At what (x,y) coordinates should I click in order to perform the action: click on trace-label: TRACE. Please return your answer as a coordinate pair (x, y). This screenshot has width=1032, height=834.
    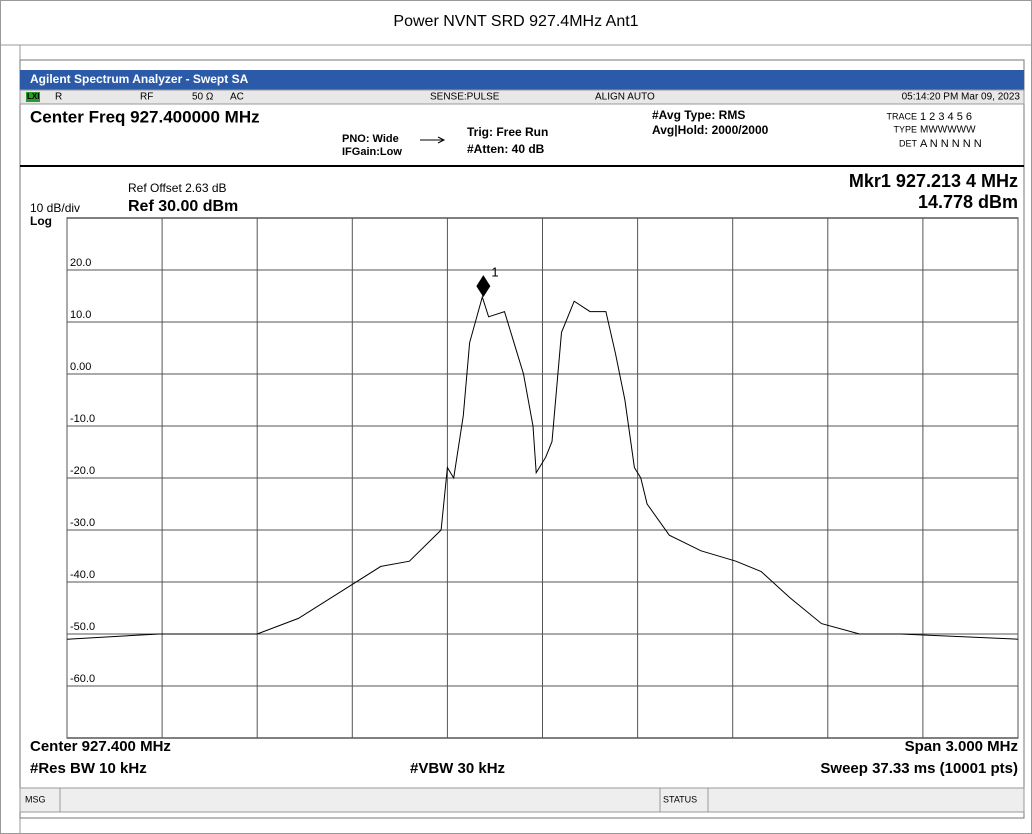
    Looking at the image, I should click on (901, 116).